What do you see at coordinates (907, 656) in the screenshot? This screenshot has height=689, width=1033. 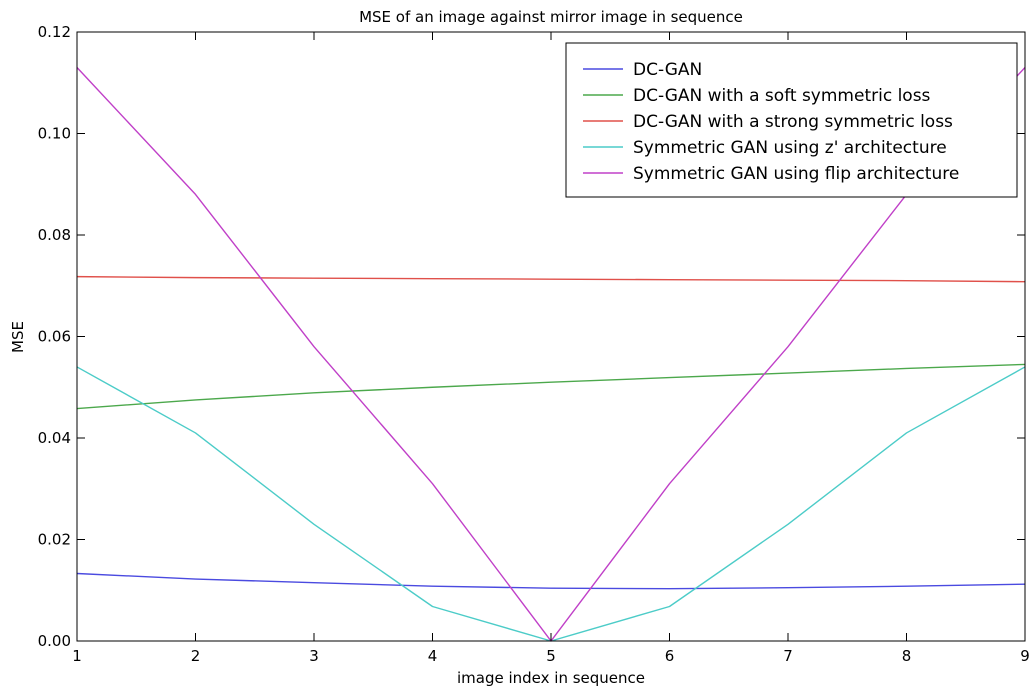 I see `x-tick-label: 8` at bounding box center [907, 656].